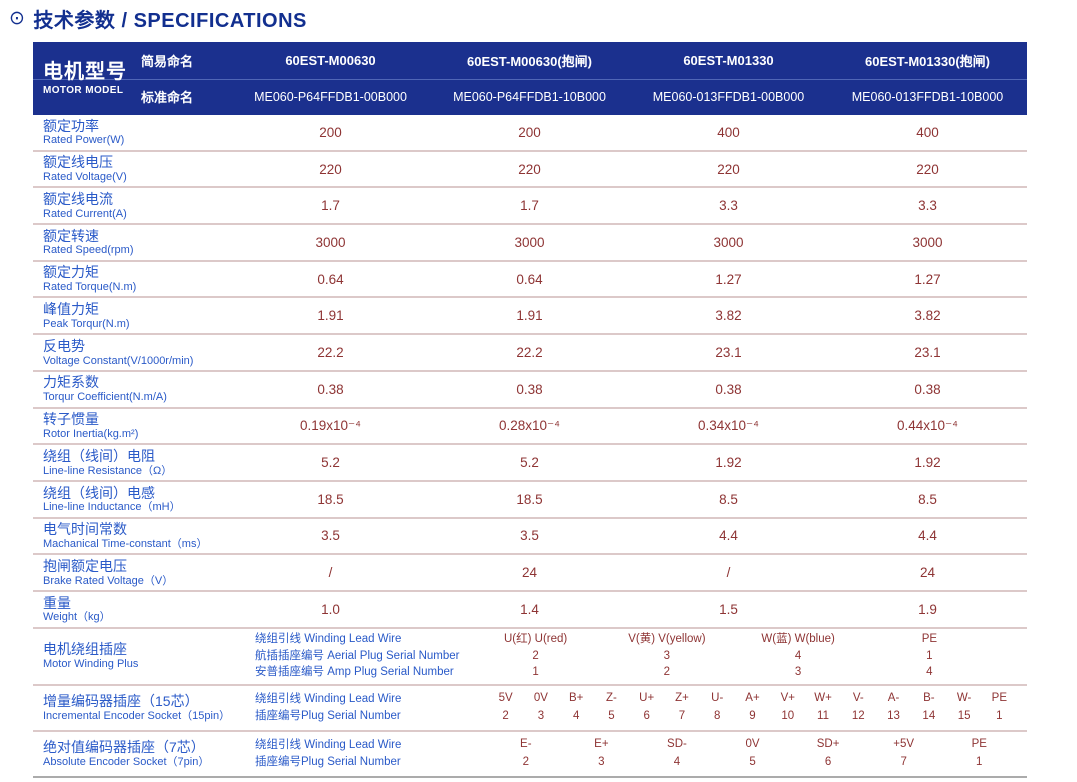  Describe the element at coordinates (328, 761) in the screenshot. I see `socket-sublabel: 插座编号Plug Serial Number` at that location.